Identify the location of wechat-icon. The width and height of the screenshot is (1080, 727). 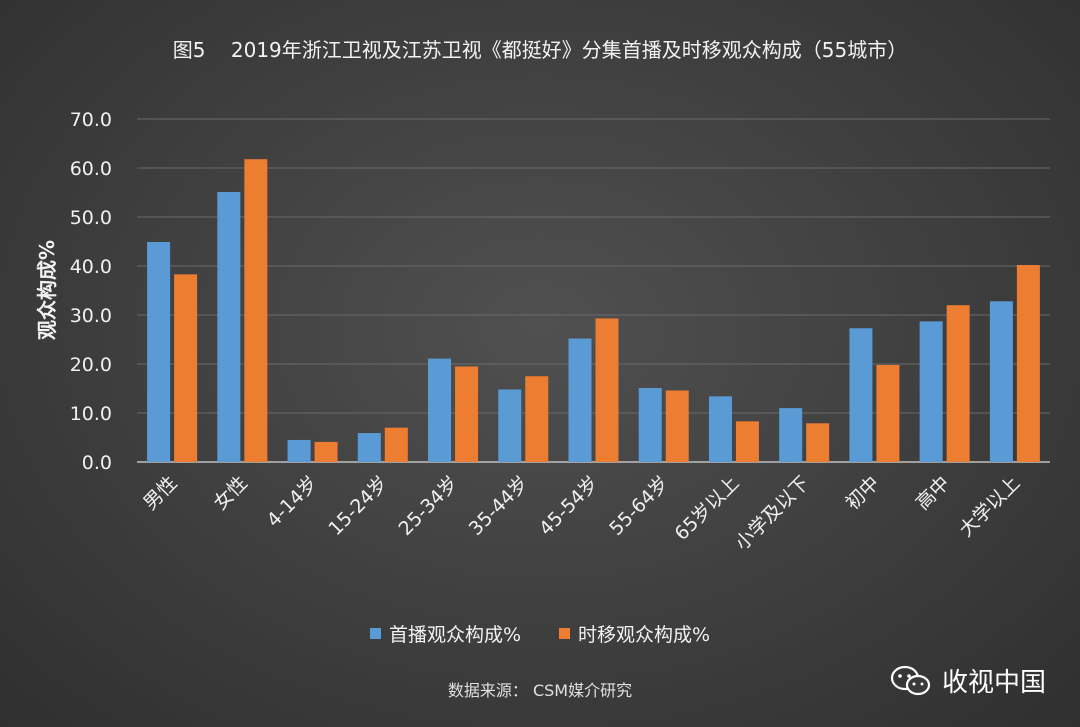
(910, 680).